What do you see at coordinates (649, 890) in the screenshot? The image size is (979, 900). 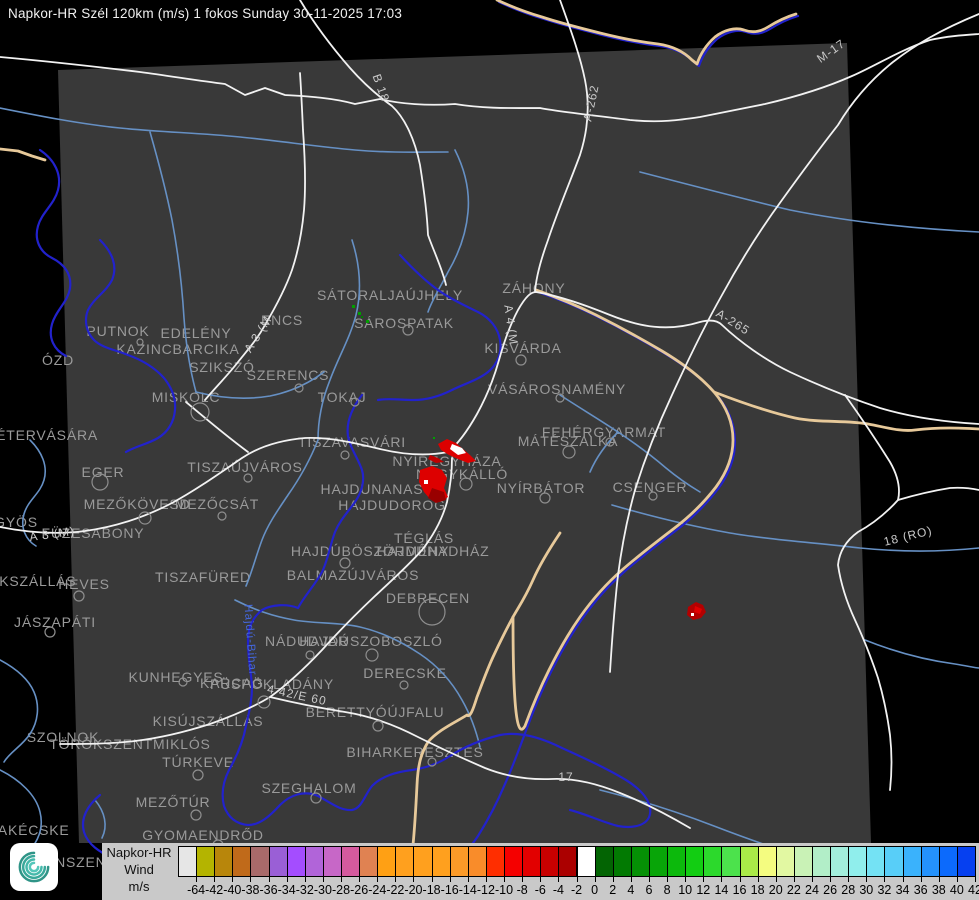 I see `scale-tick-label: 6` at bounding box center [649, 890].